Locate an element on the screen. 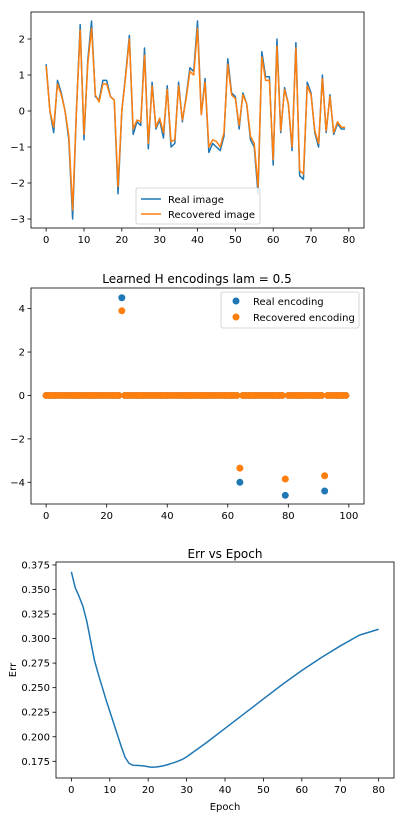 Image resolution: width=411 pixels, height=829 pixels. legend: Real image Recovered image is located at coordinates (198, 206).